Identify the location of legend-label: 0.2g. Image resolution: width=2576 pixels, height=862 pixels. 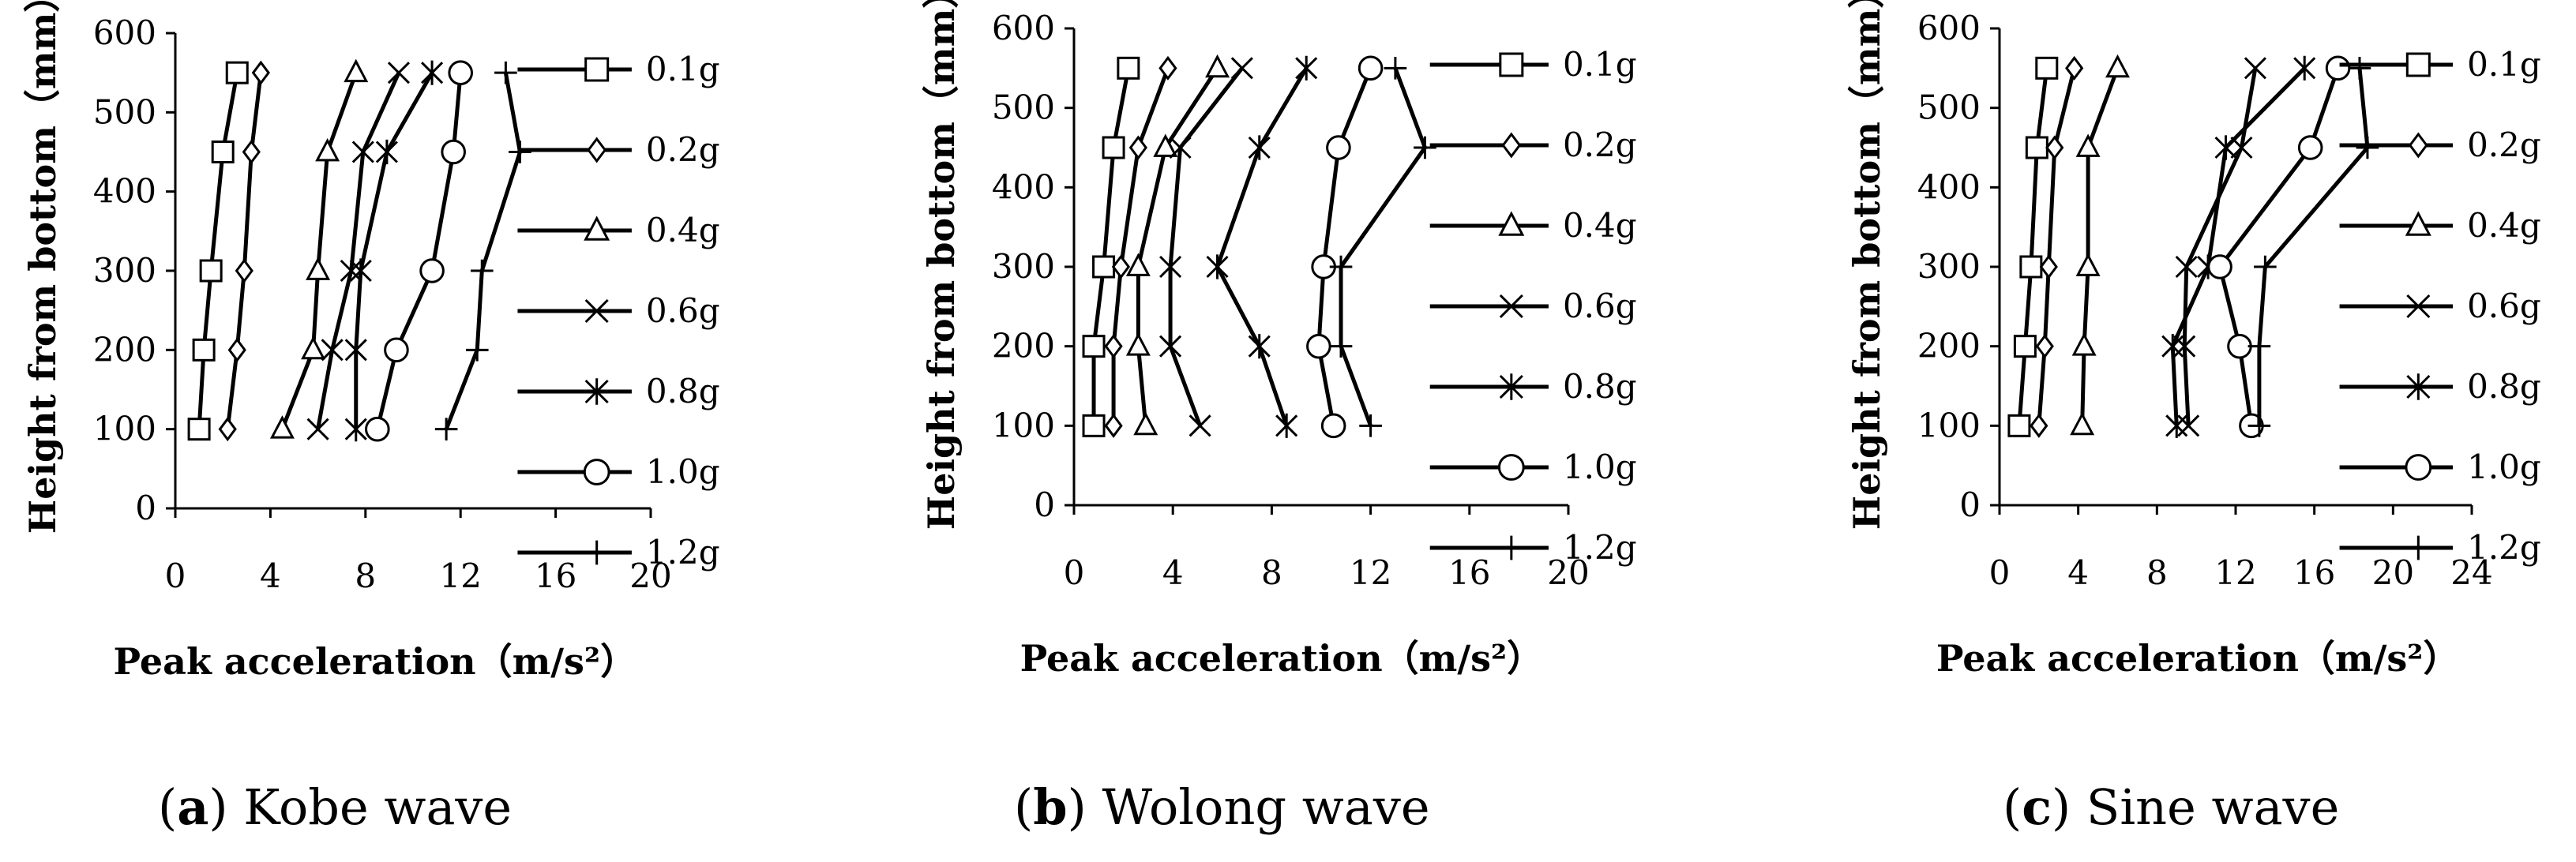
(2504, 145).